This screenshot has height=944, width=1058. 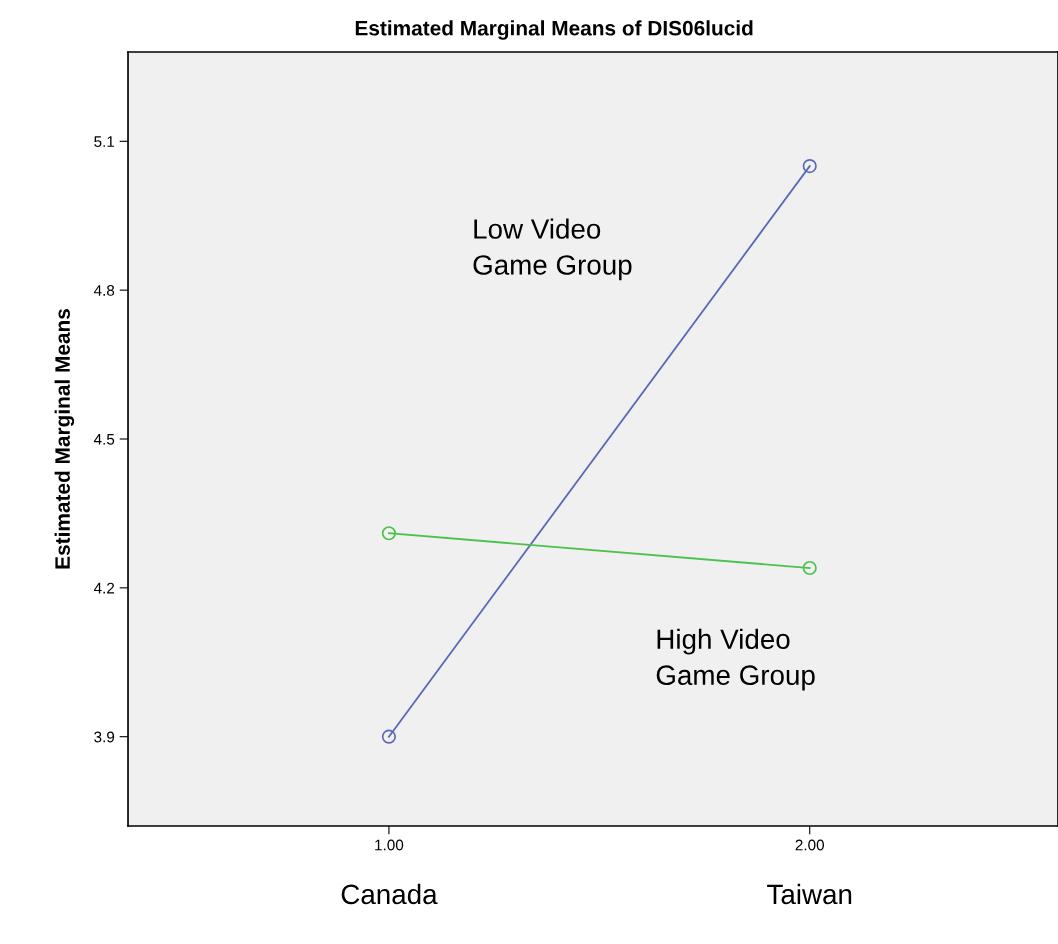 I want to click on x-tick-label: 1.00, so click(x=389, y=845).